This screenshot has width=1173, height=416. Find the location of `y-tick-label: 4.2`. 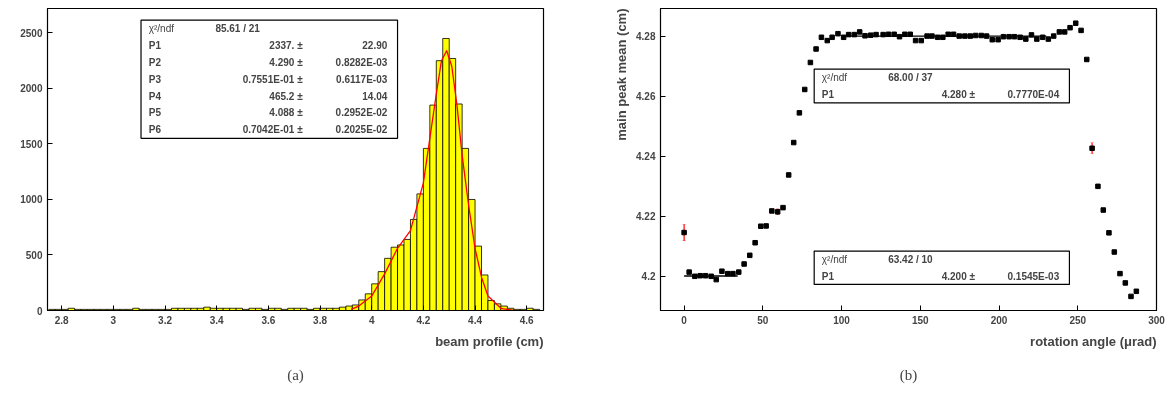

y-tick-label: 4.2 is located at coordinates (648, 277).